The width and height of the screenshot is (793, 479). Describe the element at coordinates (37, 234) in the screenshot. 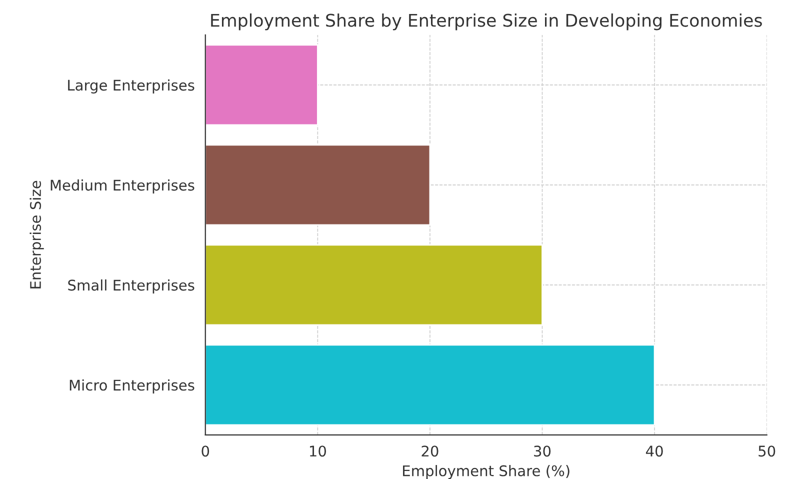

I see `y-axis-title: Enterprise Size` at that location.